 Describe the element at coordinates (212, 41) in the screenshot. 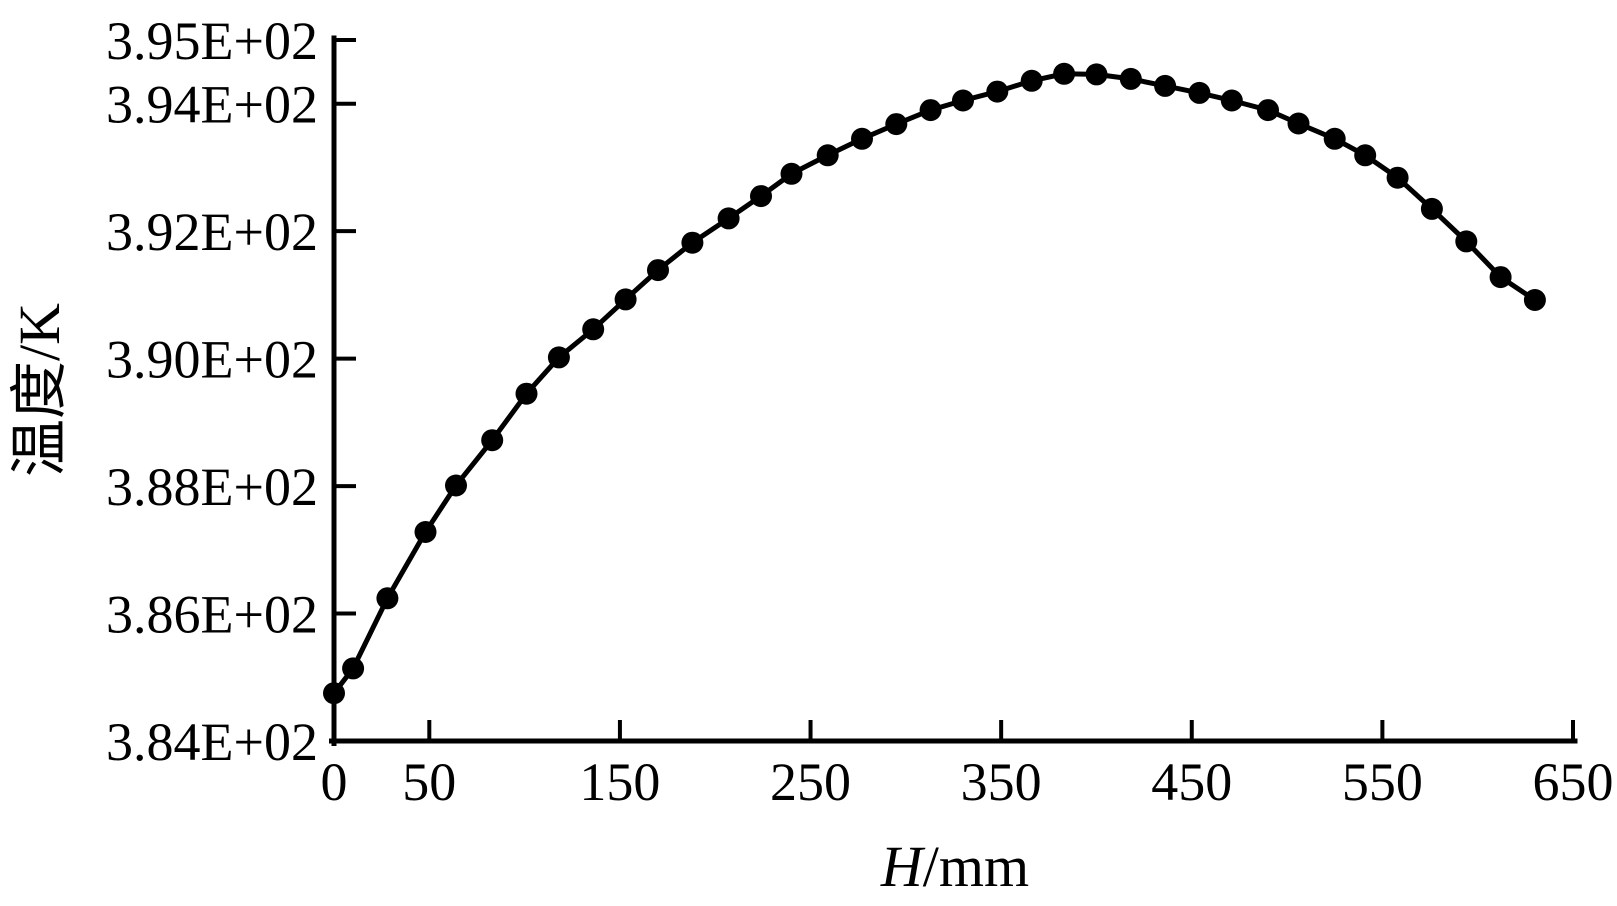

I see `y-tick-label: 3.95E+02` at that location.